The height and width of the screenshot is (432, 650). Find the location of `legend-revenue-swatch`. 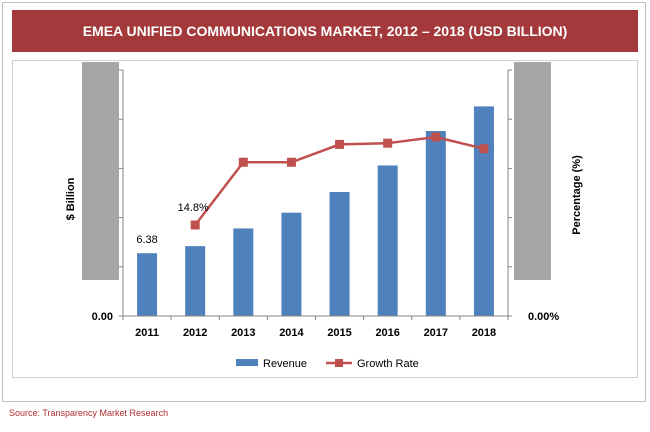

legend-revenue-swatch is located at coordinates (247, 362).